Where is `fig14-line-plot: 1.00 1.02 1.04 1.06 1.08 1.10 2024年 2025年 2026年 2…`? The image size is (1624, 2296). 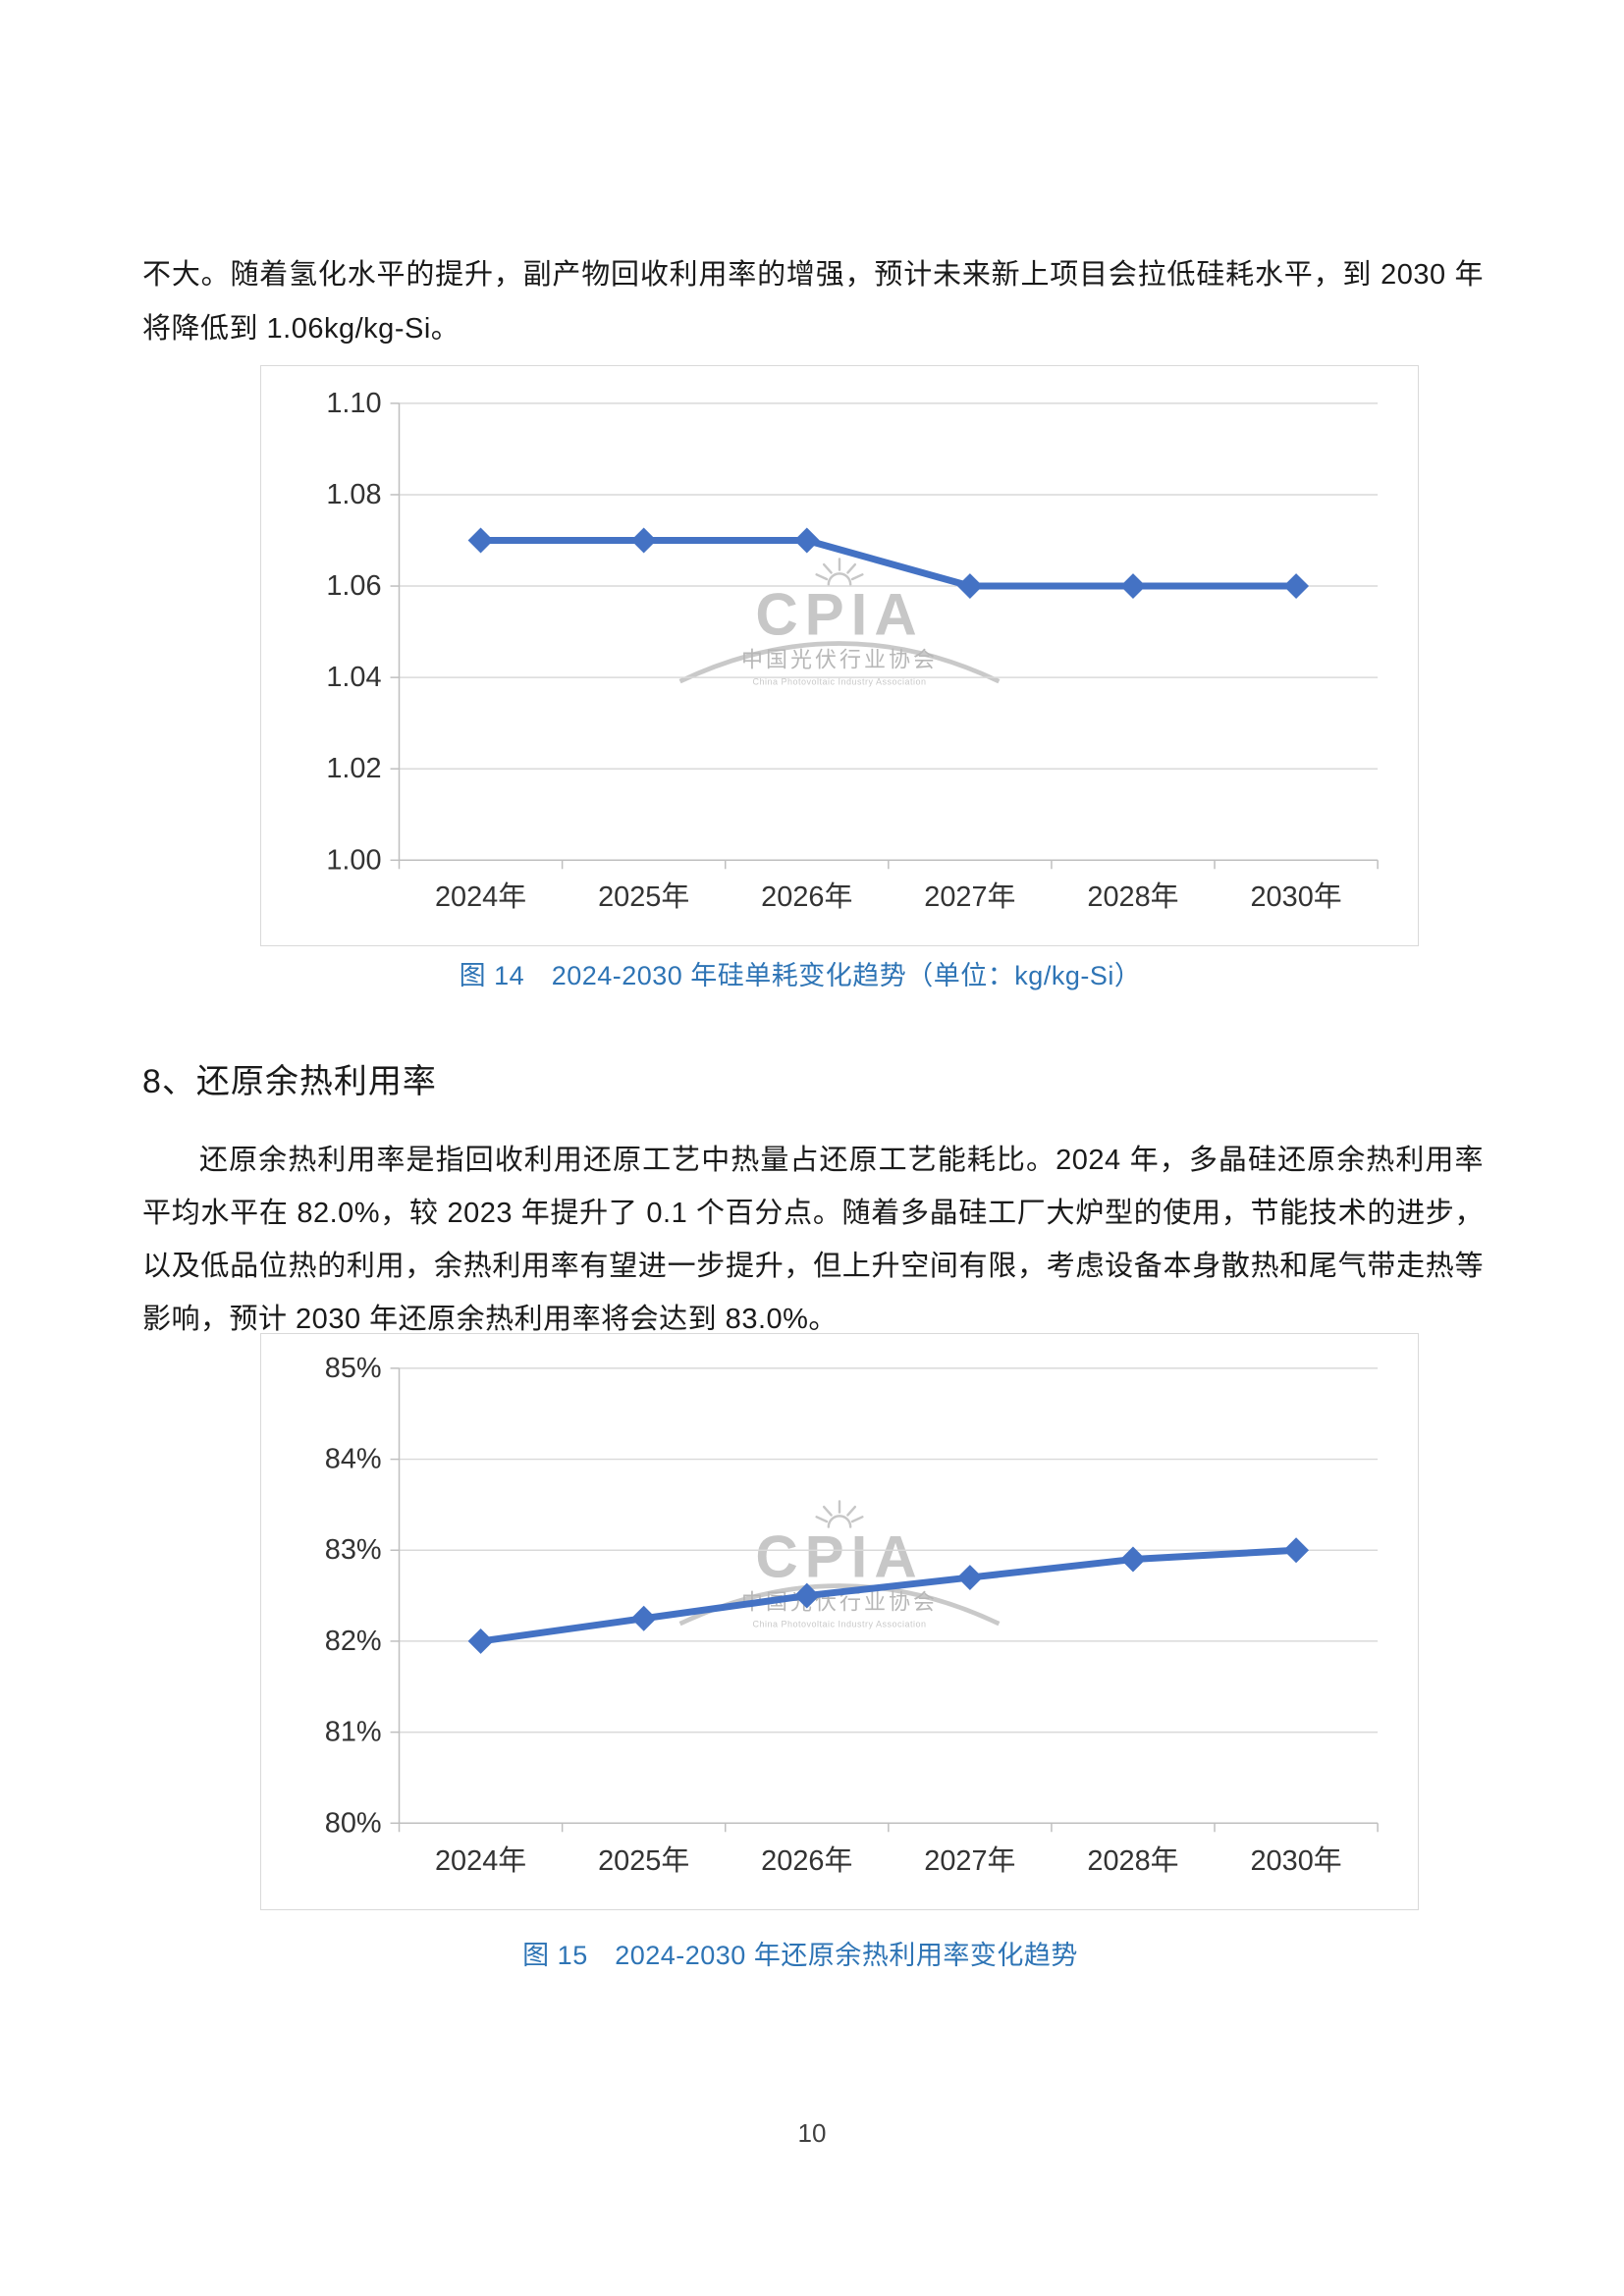
fig14-line-plot: 1.00 1.02 1.04 1.06 1.08 1.10 2024年 2025年 2026年 2… is located at coordinates (852, 650).